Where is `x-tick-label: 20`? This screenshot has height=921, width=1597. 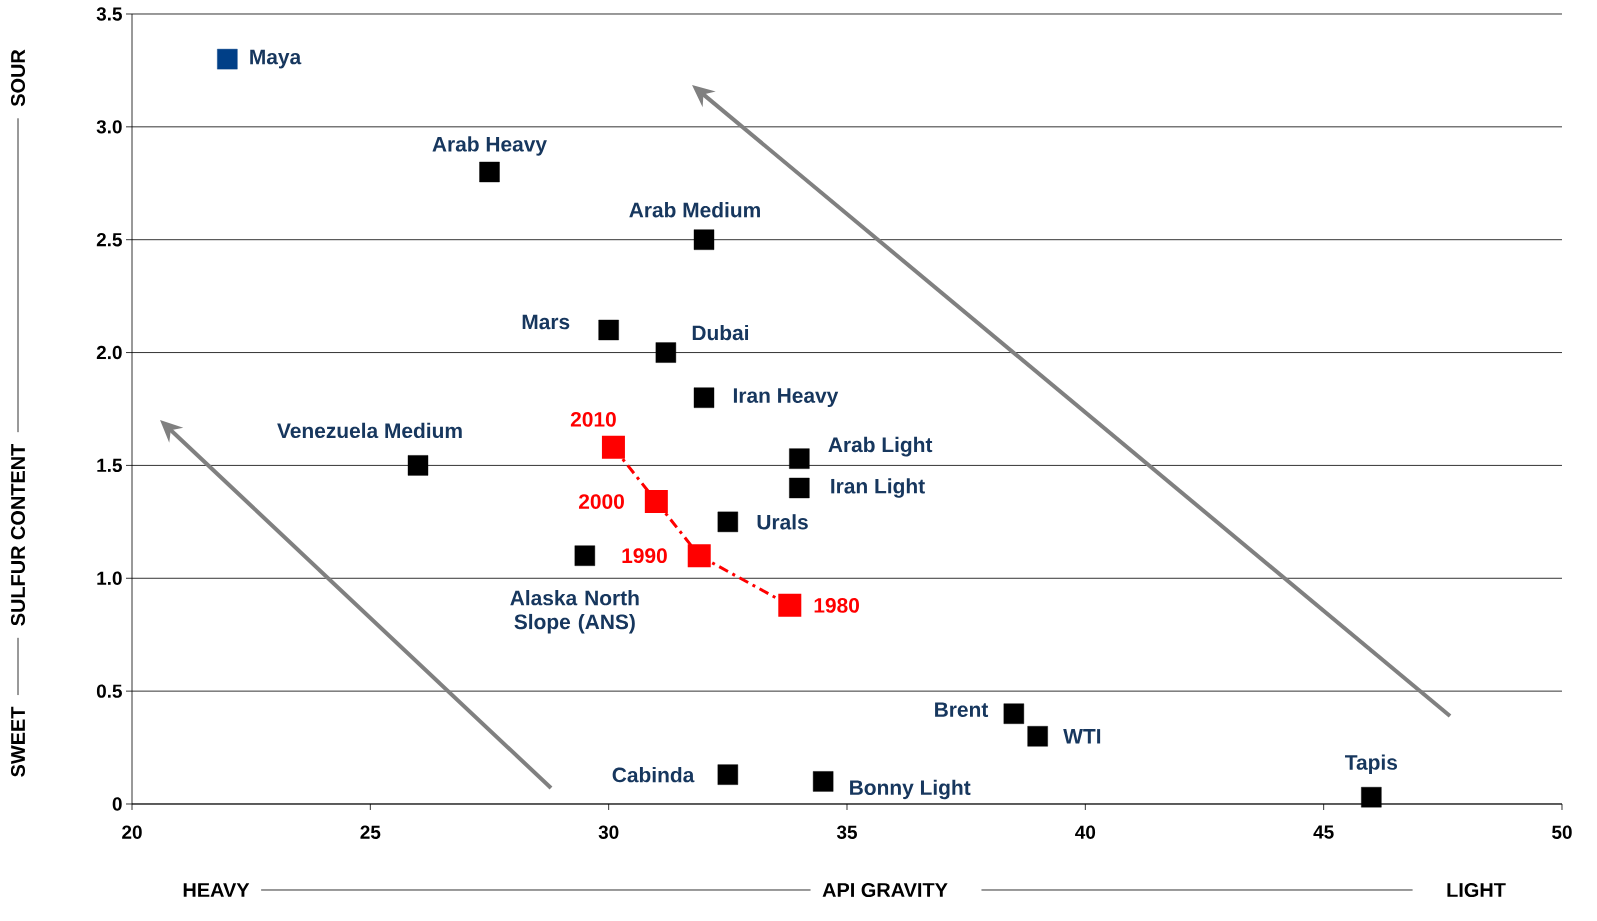 x-tick-label: 20 is located at coordinates (132, 832).